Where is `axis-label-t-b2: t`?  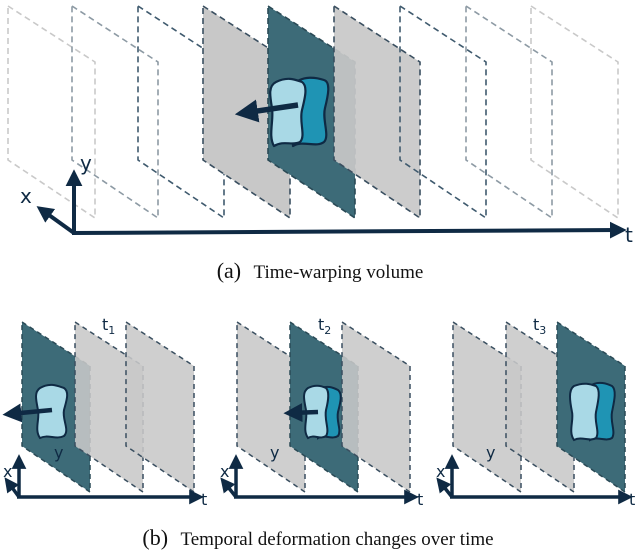 axis-label-t-b2: t is located at coordinates (420, 499).